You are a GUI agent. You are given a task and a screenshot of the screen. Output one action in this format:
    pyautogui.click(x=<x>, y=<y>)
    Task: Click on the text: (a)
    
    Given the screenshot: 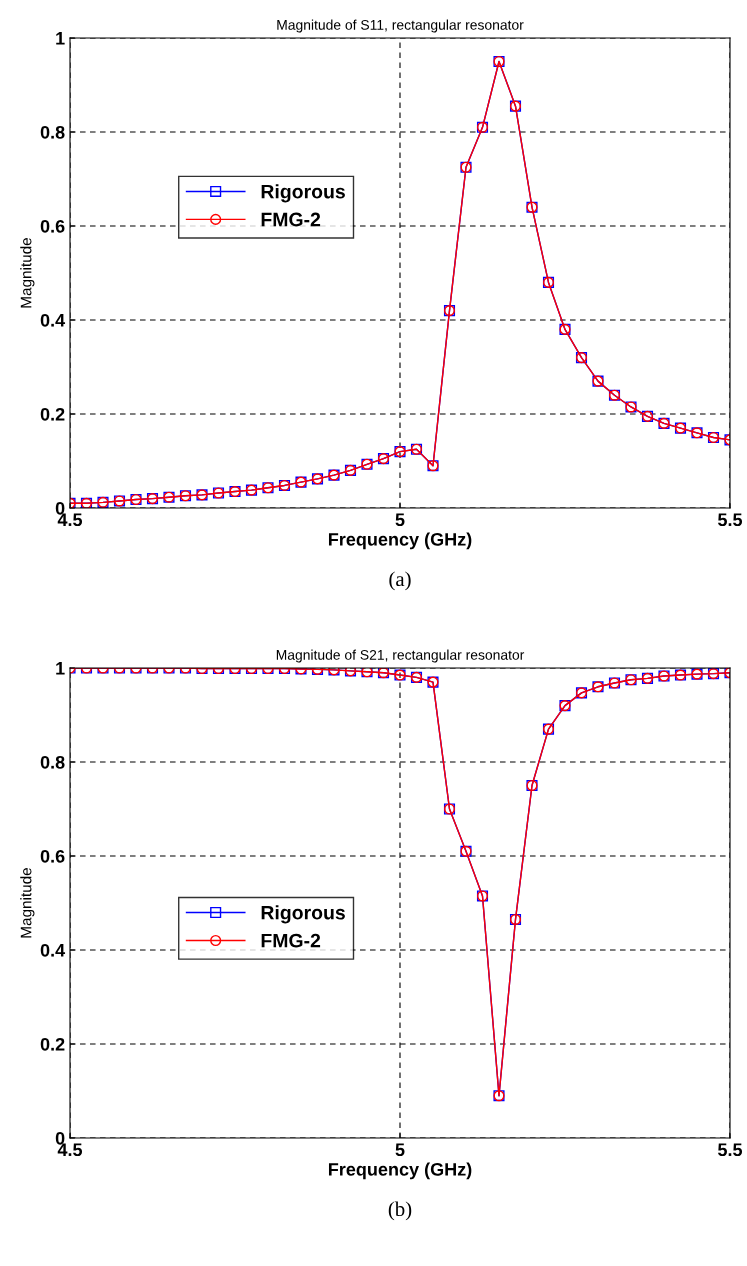 What is the action you would take?
    pyautogui.click(x=400, y=581)
    